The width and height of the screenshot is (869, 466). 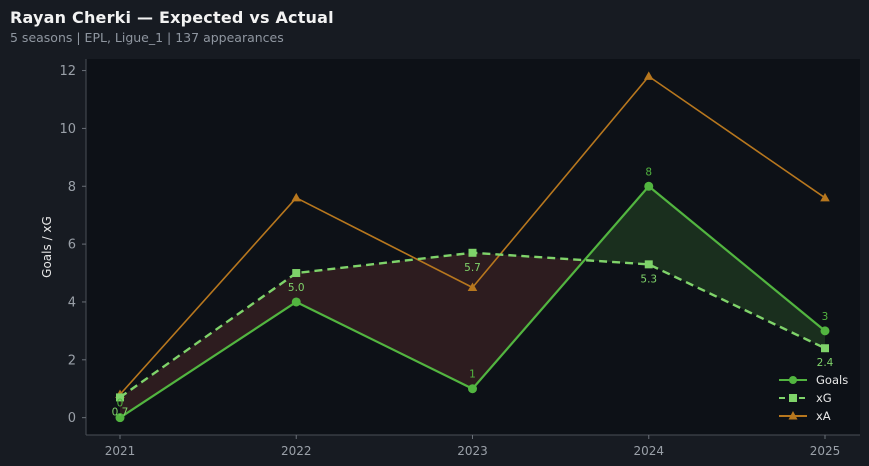 I want to click on legend-goals-label: Goals, so click(x=832, y=380).